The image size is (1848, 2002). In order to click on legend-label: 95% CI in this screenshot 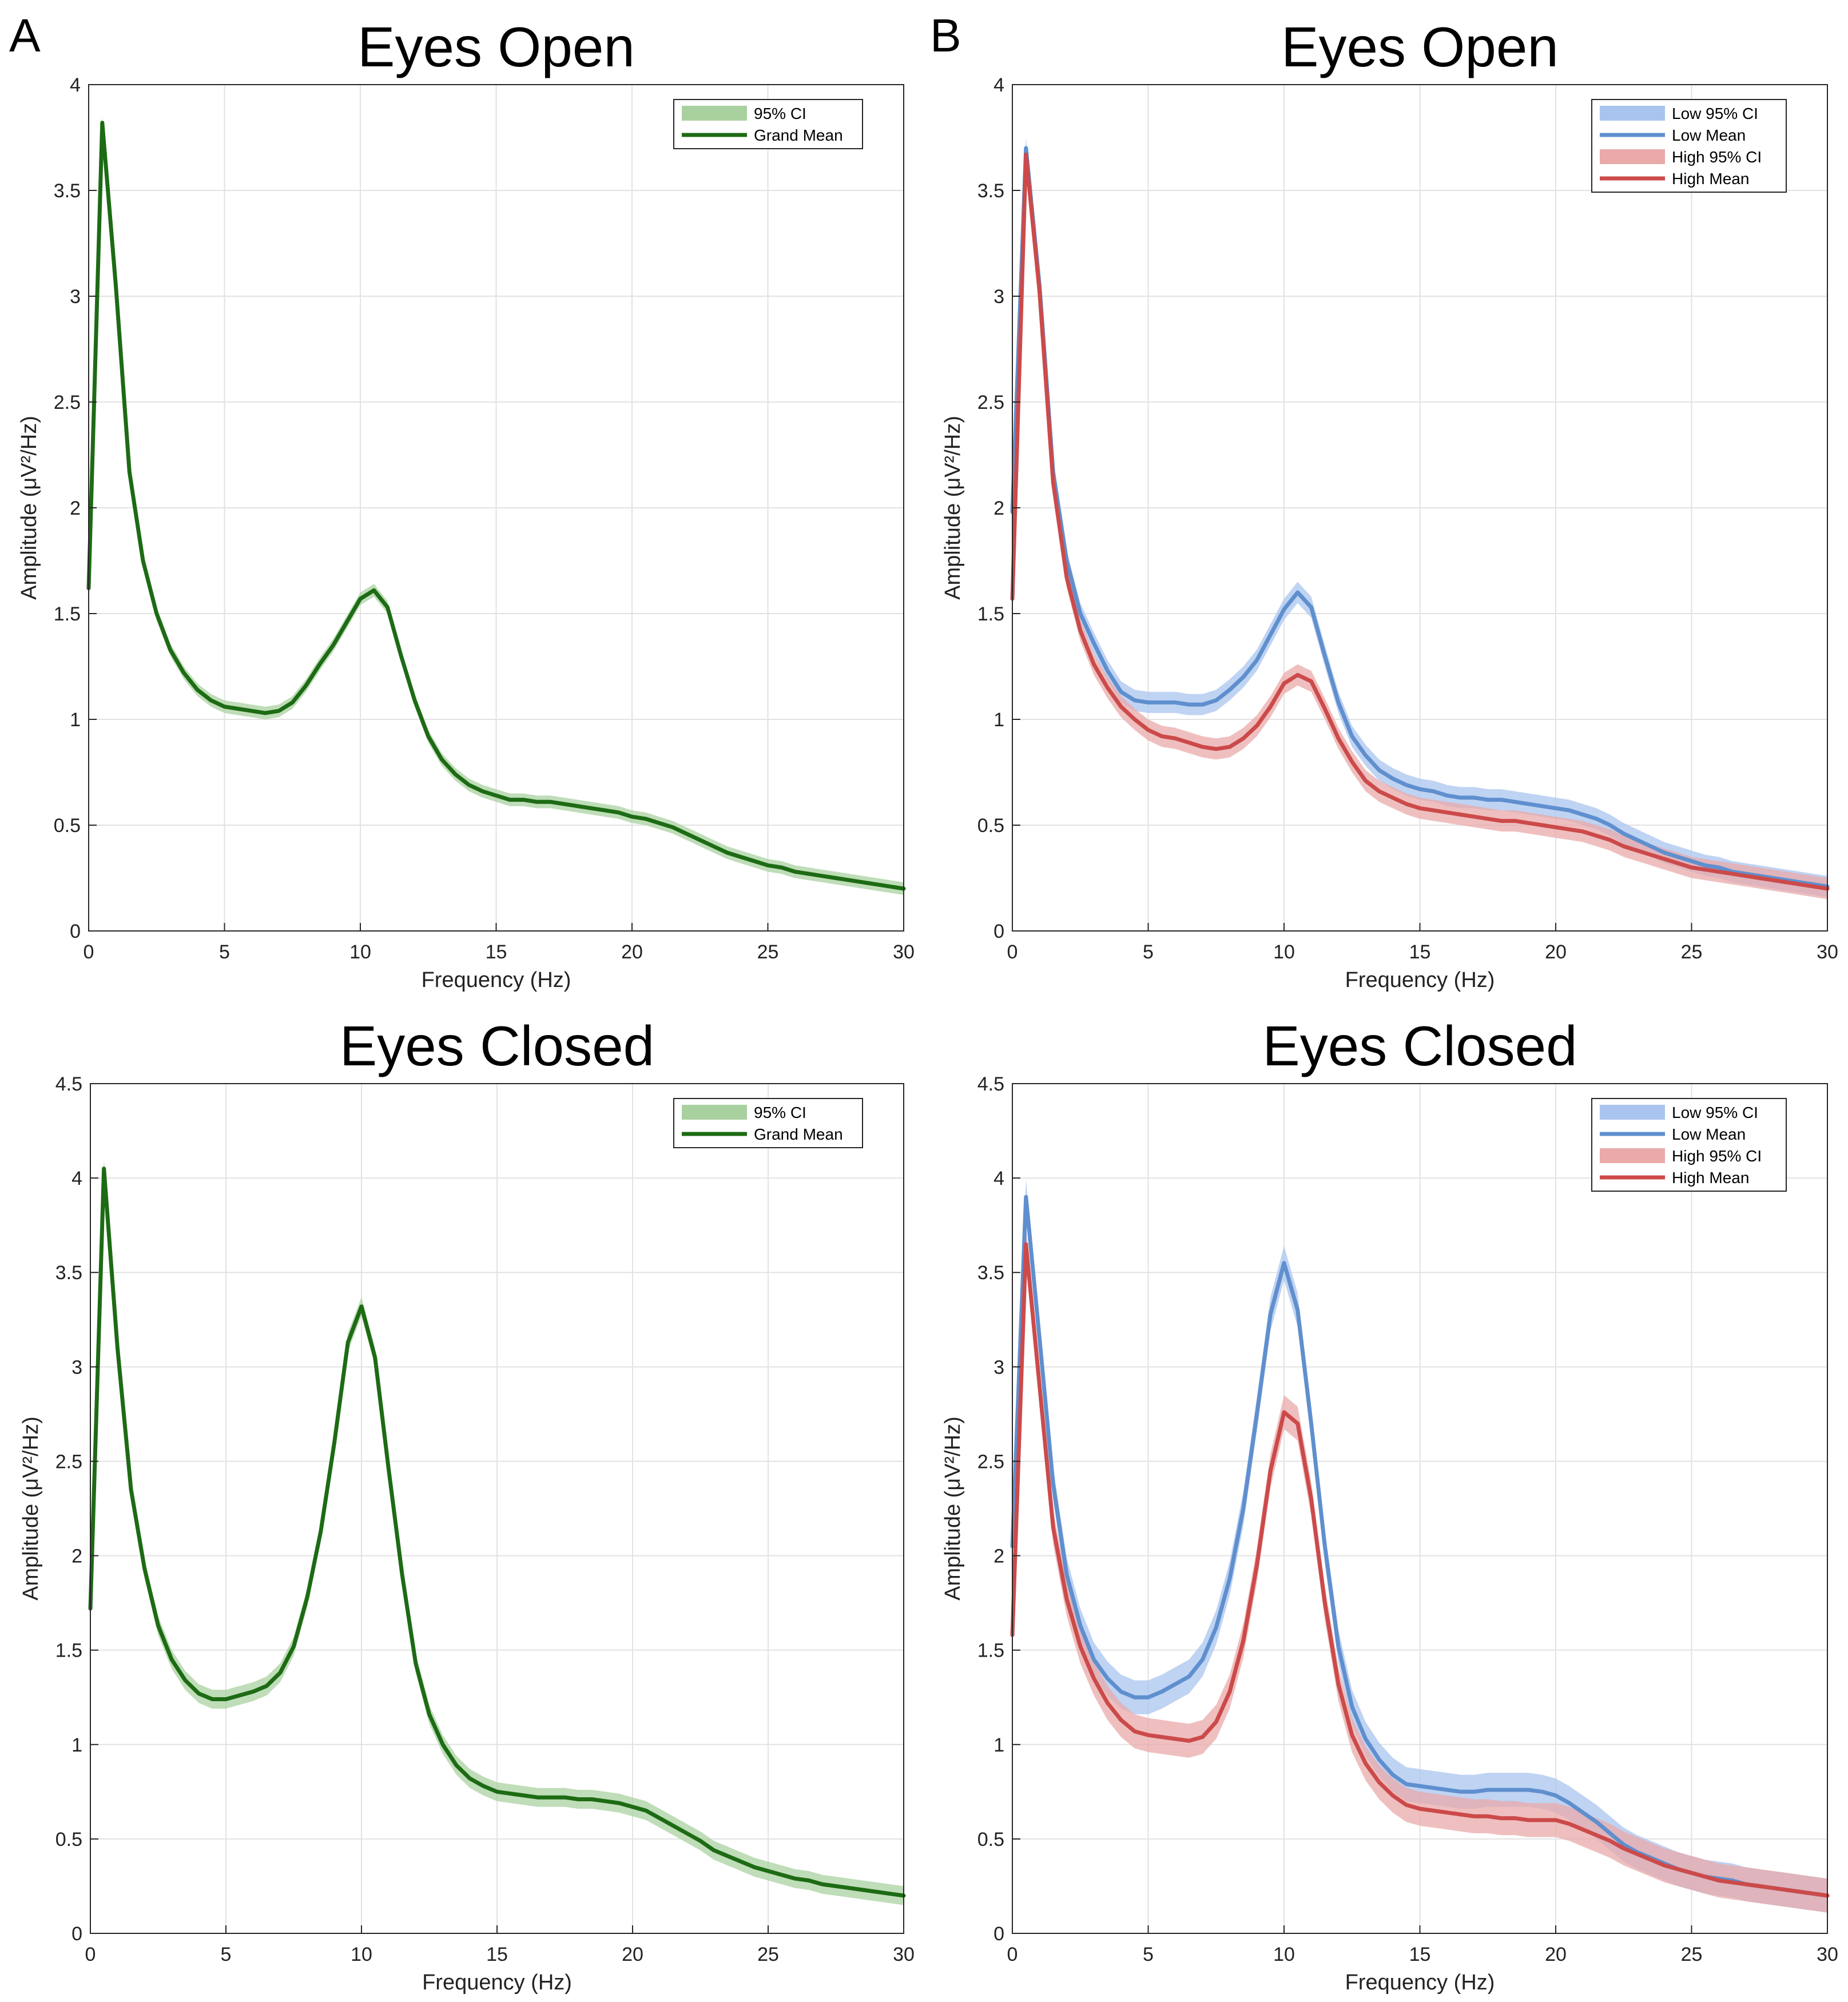, I will do `click(780, 1112)`.